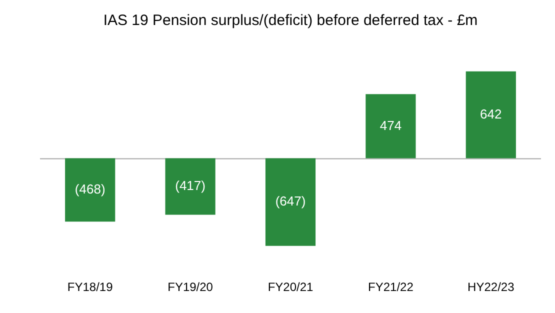 The image size is (555, 313). I want to click on data-label: 474, so click(391, 125).